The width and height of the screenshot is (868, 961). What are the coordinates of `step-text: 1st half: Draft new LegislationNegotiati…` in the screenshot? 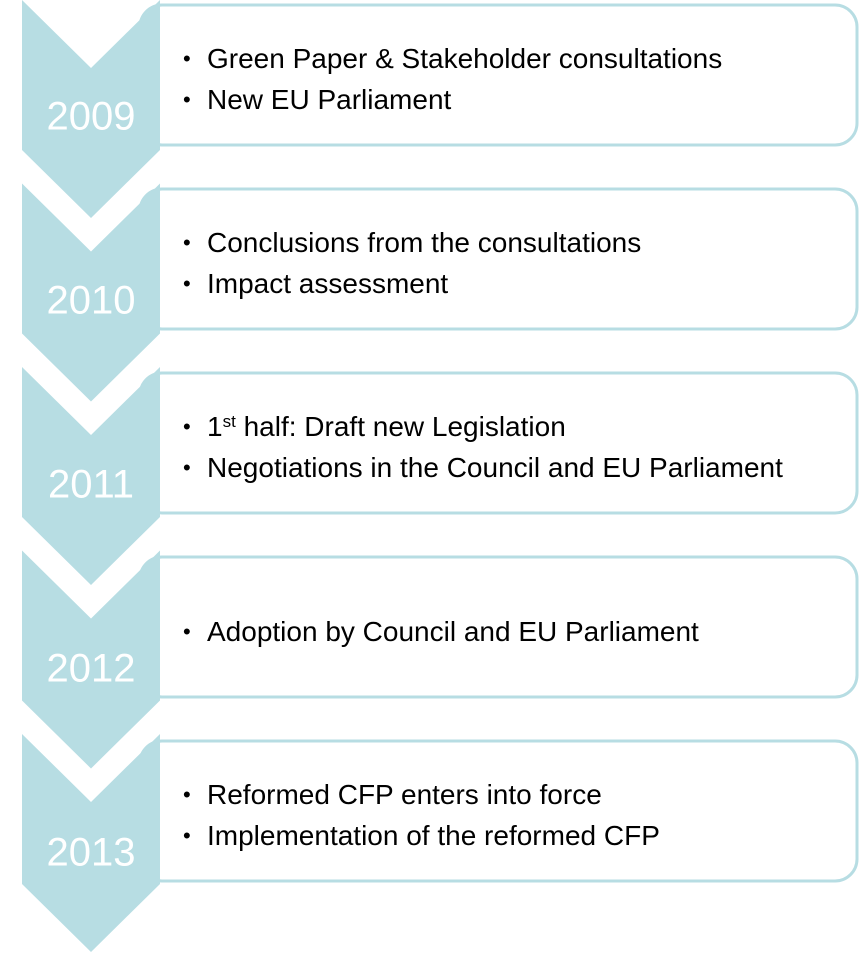 It's located at (515, 447).